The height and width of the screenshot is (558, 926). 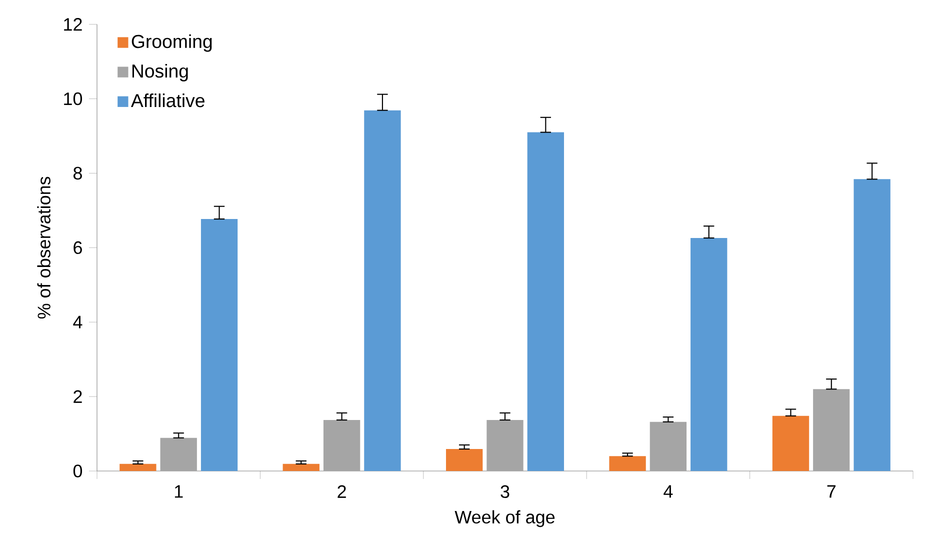 What do you see at coordinates (77, 322) in the screenshot?
I see `y-tick-label: 4` at bounding box center [77, 322].